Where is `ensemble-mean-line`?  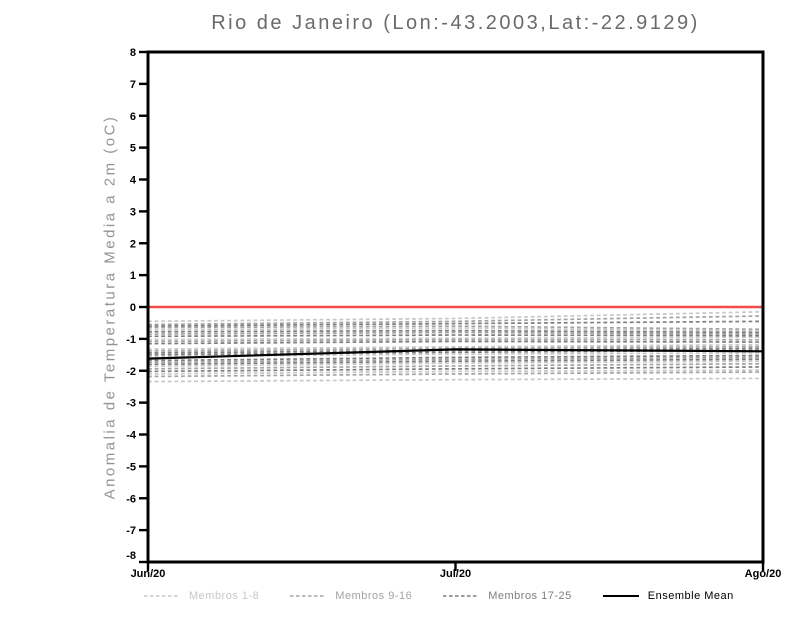
ensemble-mean-line is located at coordinates (455, 354).